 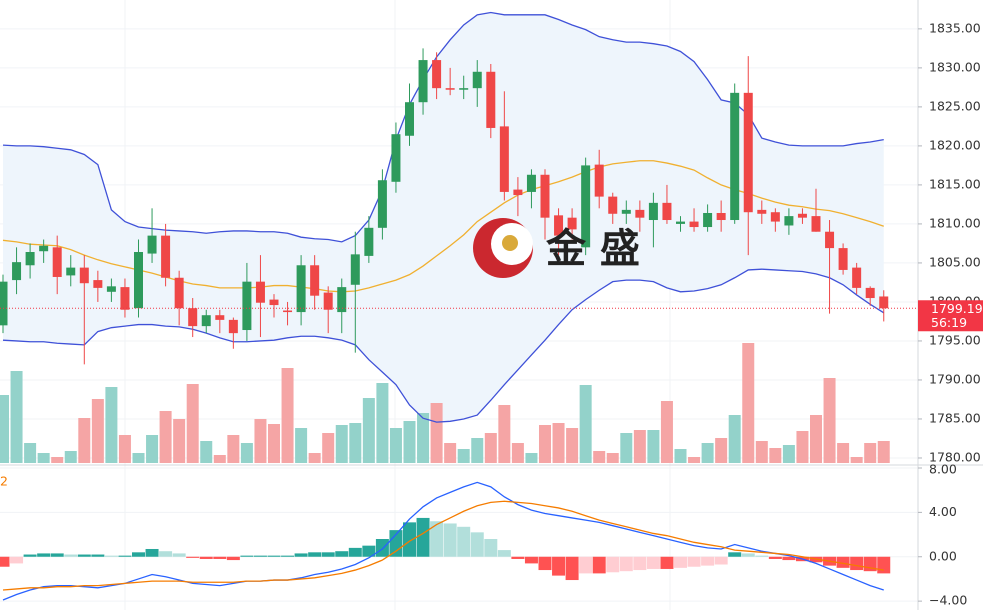 I want to click on last-price-label: 1799.19, so click(x=957, y=308).